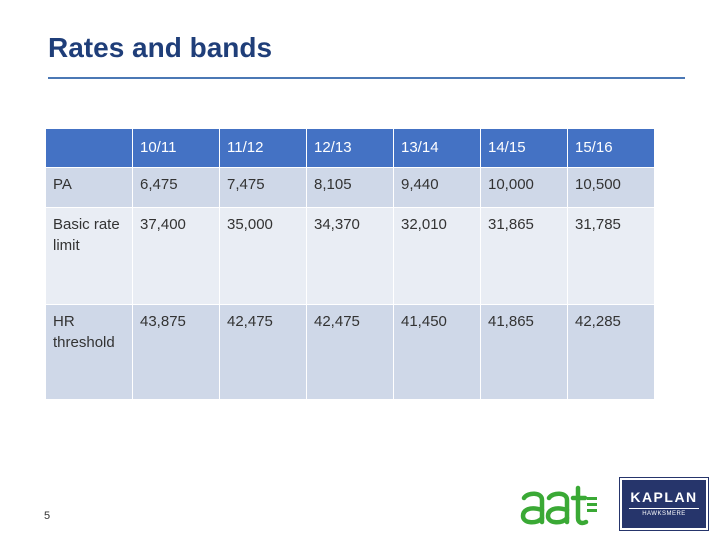 This screenshot has width=720, height=540. I want to click on kaplan-logo-divider, so click(664, 508).